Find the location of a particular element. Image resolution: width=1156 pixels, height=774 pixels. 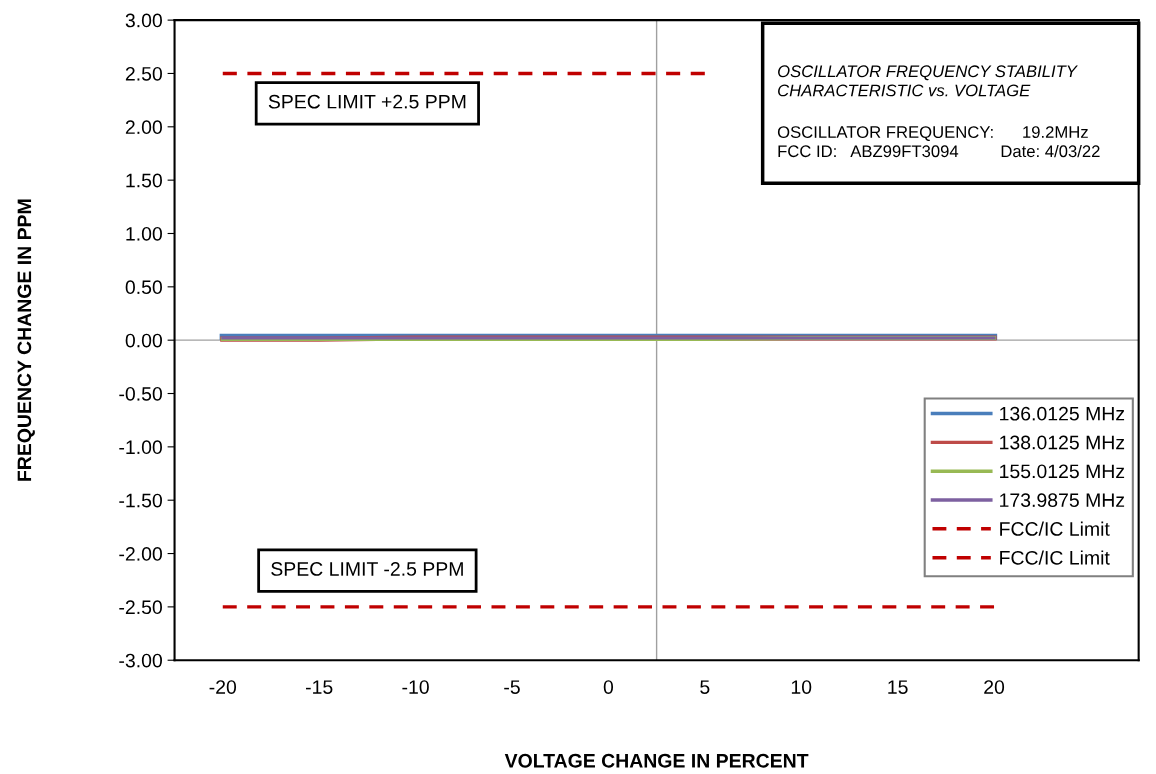

legend-label: 138.0125 MHz is located at coordinates (1062, 442).